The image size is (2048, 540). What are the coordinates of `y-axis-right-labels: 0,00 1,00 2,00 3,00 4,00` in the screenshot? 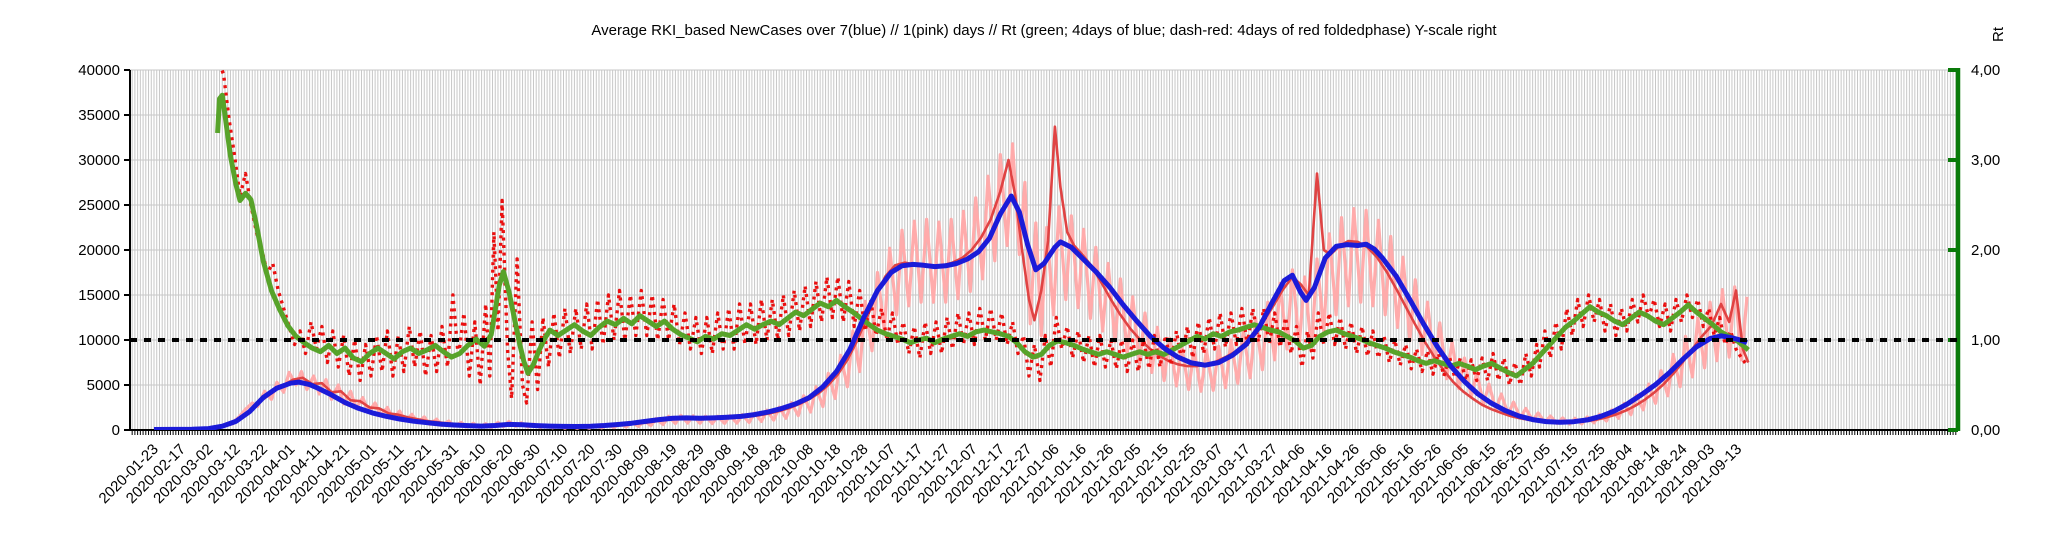 It's located at (1985, 250).